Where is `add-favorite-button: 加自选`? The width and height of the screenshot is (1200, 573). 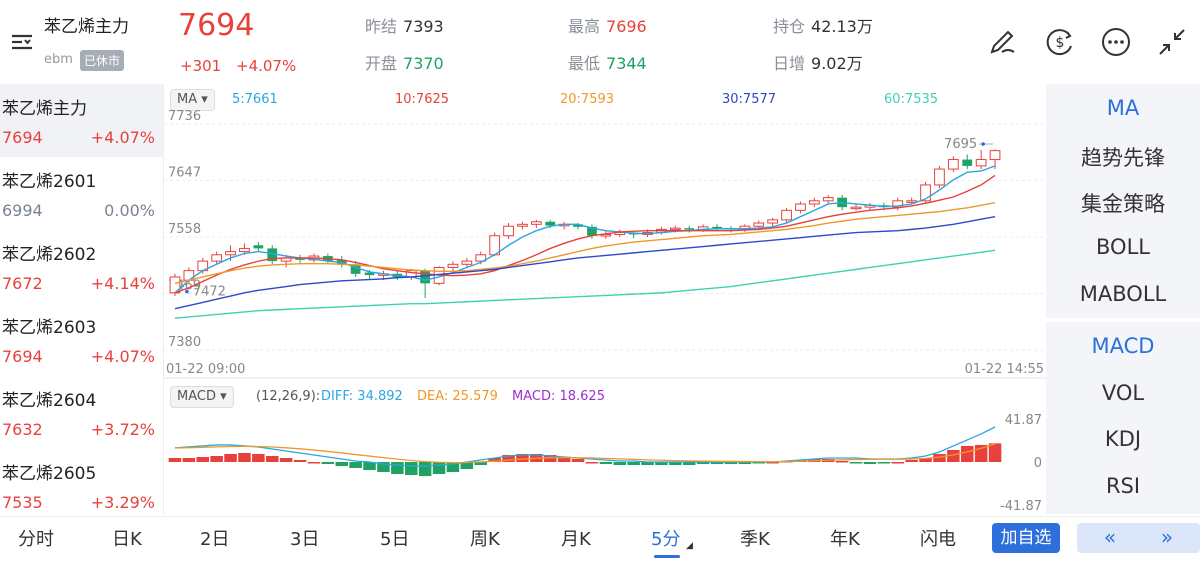 add-favorite-button: 加自选 is located at coordinates (1026, 538).